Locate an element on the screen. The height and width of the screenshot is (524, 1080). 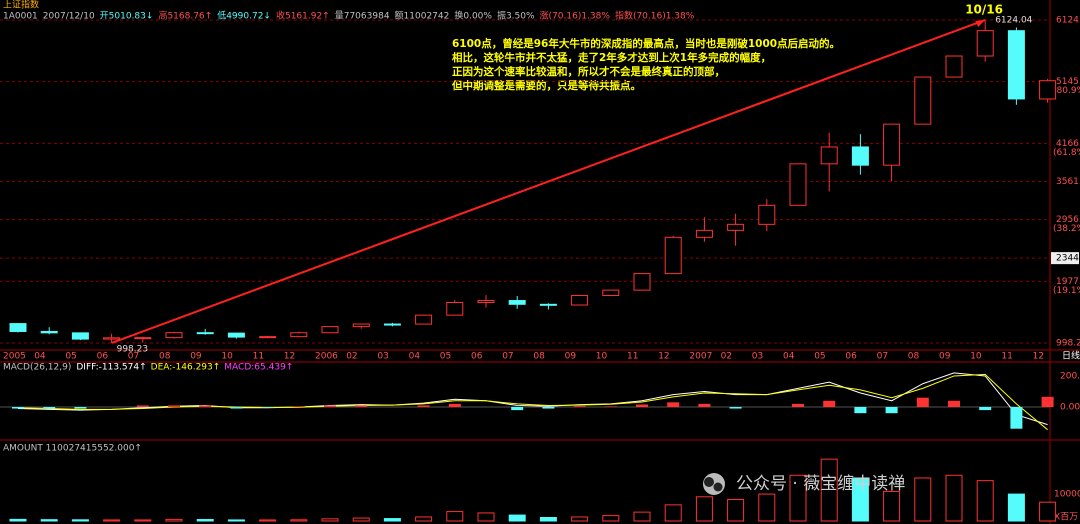
header-info: 量77063984 is located at coordinates (362, 16).